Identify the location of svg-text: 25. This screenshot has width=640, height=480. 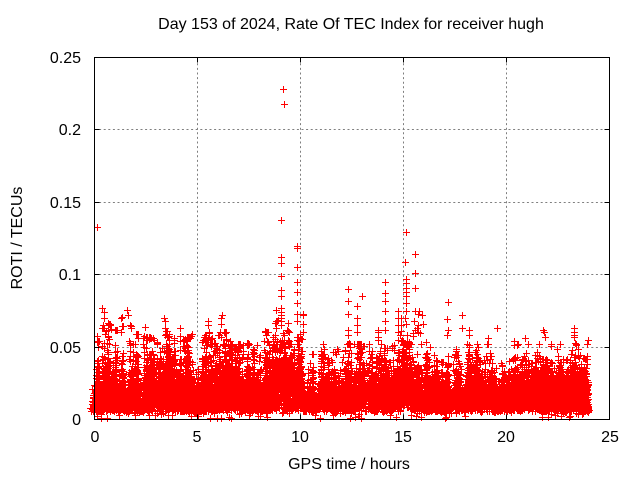
(610, 437).